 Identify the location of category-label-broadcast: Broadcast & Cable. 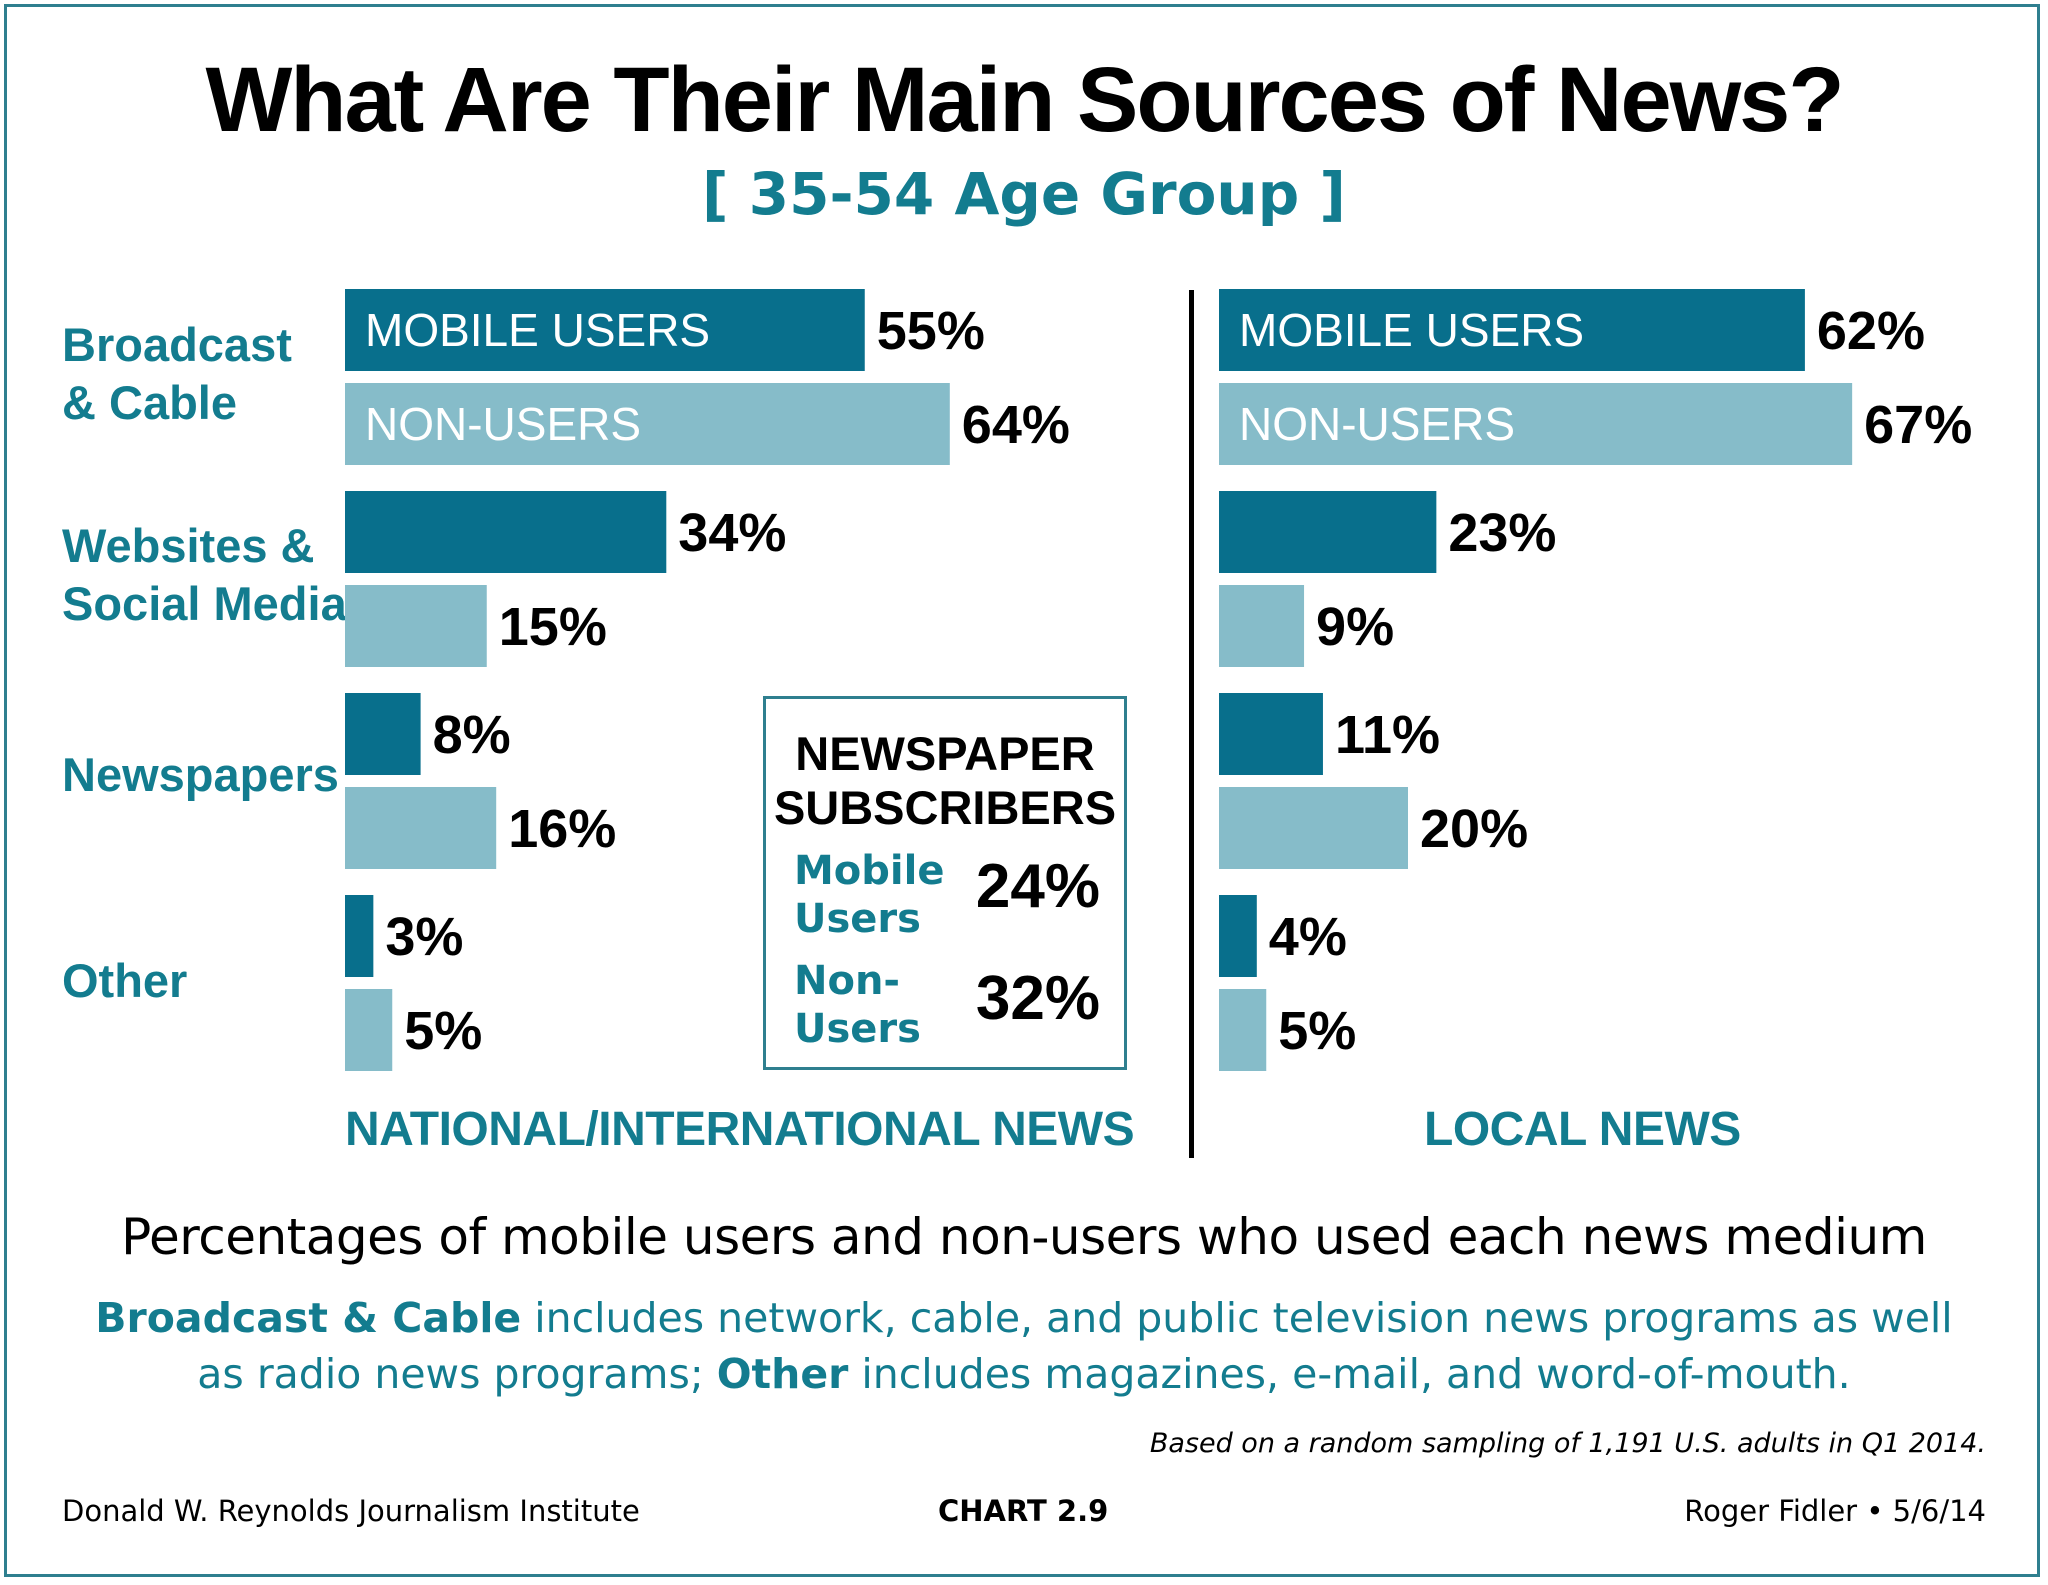
(177, 373).